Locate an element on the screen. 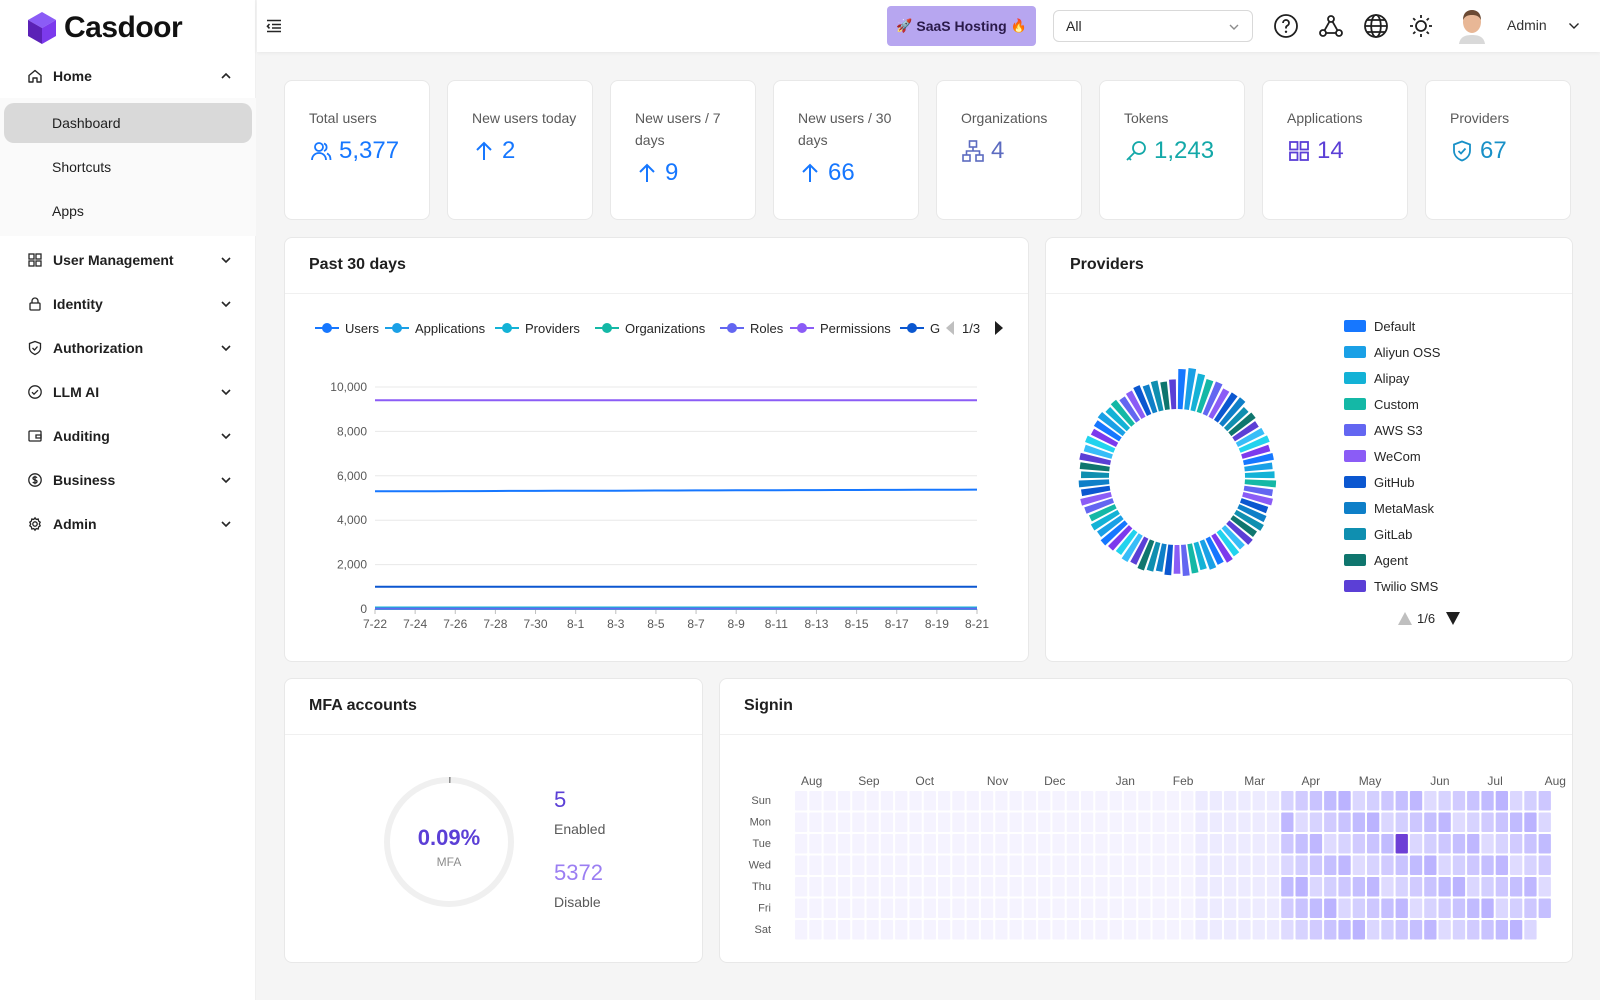  chevron-down-icon is located at coordinates (1574, 26).